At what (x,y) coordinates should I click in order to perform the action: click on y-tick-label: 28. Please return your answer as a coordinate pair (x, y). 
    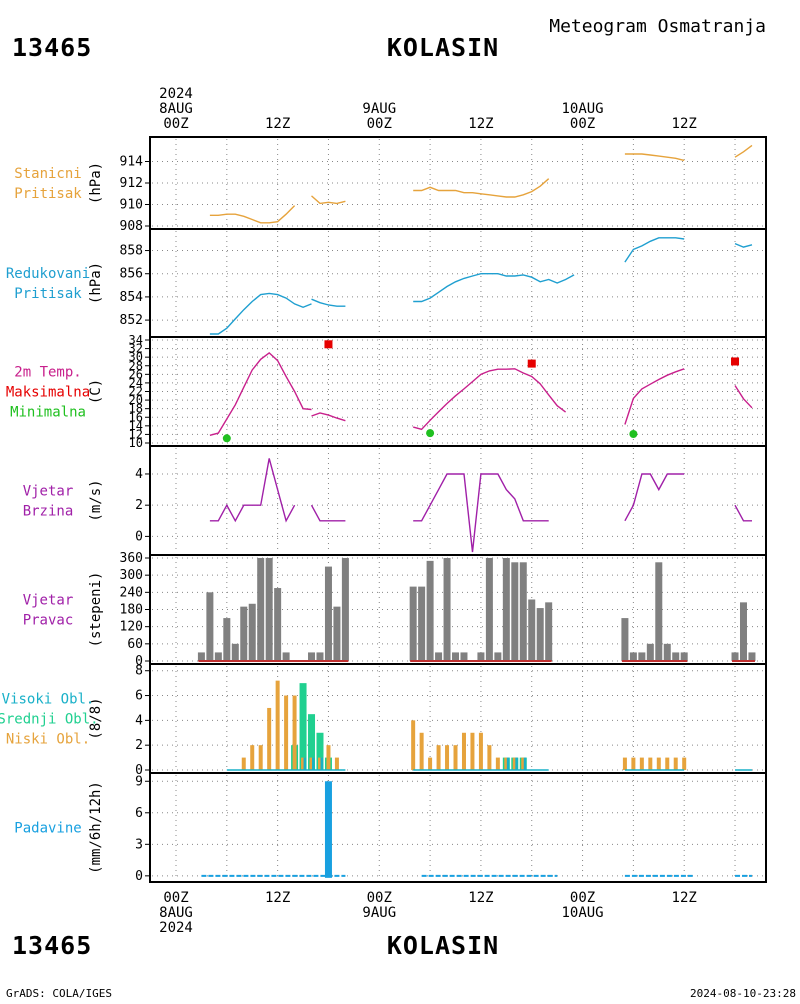
    Looking at the image, I should click on (136, 366).